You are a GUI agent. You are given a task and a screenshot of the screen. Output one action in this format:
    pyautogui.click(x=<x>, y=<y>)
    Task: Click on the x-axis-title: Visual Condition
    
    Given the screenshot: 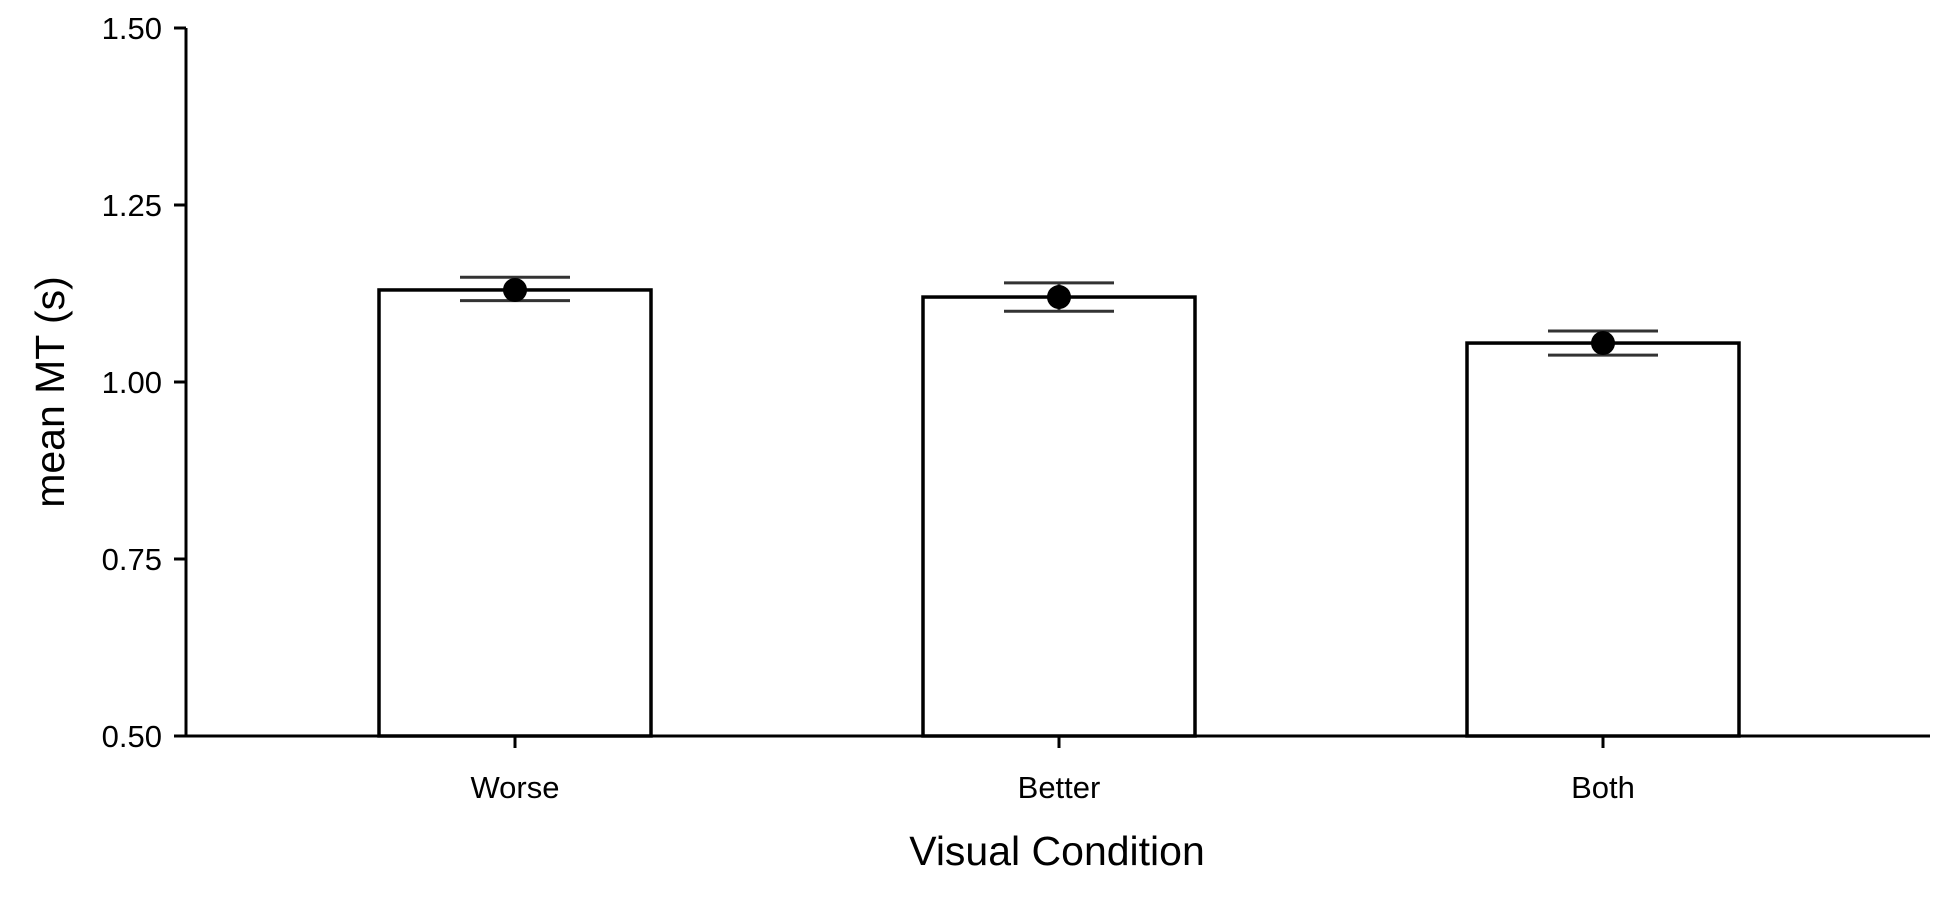 What is the action you would take?
    pyautogui.click(x=1057, y=851)
    